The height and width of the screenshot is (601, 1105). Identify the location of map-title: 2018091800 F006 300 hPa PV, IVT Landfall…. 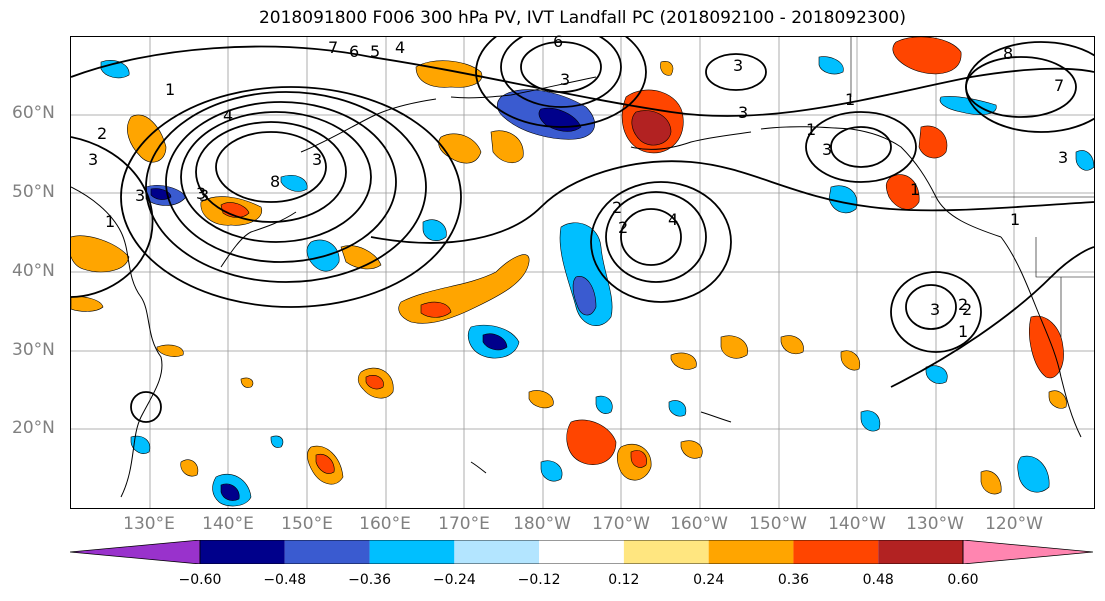
(582, 18).